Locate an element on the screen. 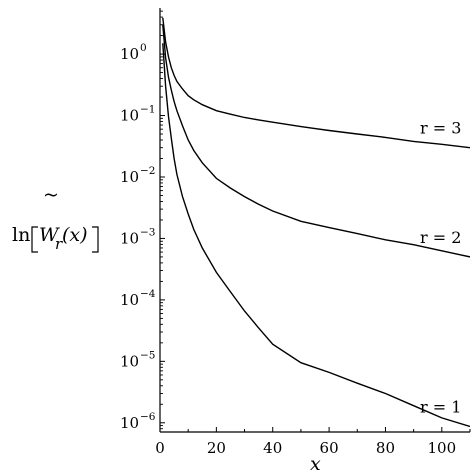 The width and height of the screenshot is (474, 474). y-tick-exponent: −4 is located at coordinates (148, 294).